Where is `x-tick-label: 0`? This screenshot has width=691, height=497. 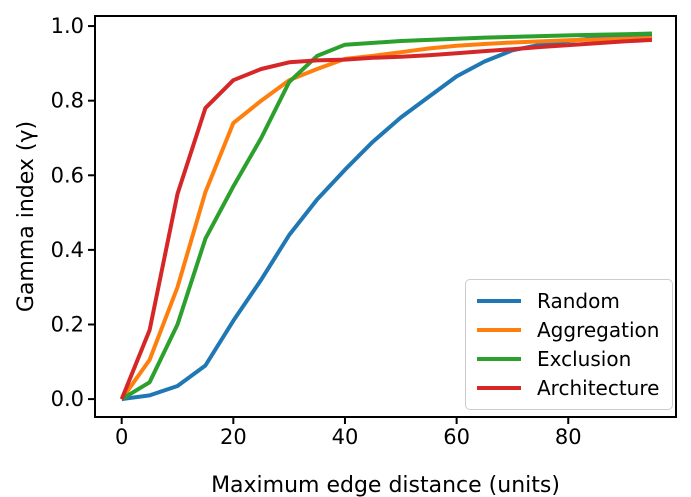 x-tick-label: 0 is located at coordinates (121, 437).